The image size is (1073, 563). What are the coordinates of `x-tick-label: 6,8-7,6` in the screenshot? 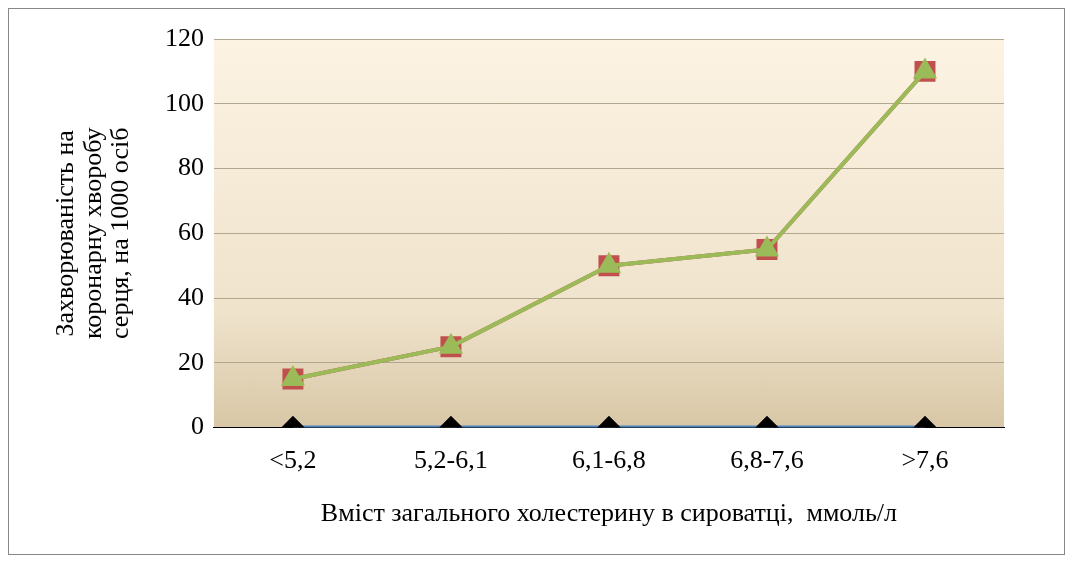 It's located at (767, 460).